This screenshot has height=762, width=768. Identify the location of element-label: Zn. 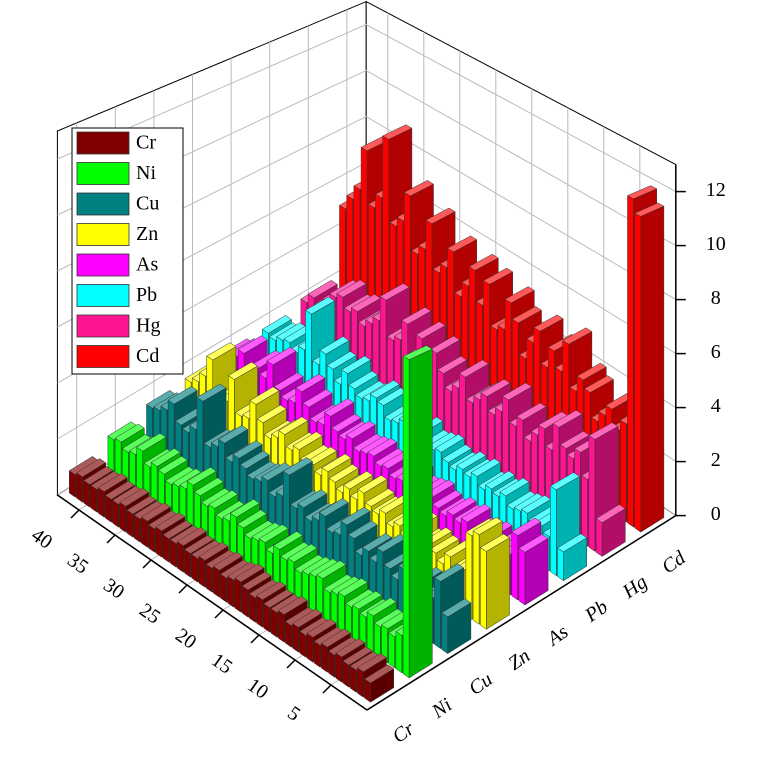
(519, 660).